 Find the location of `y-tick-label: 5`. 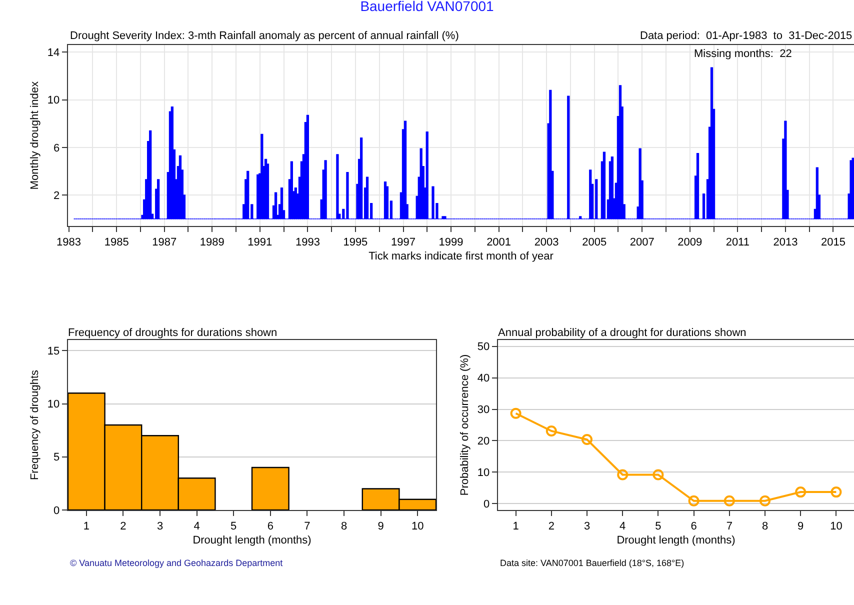

y-tick-label: 5 is located at coordinates (56, 458).